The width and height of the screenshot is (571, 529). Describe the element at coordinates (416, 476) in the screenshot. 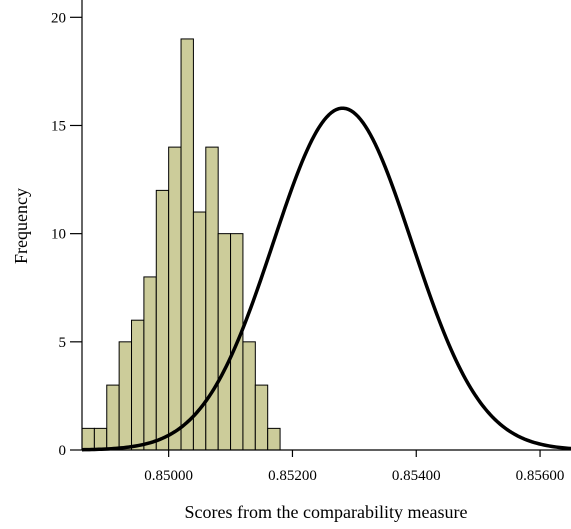

I see `x-tick-label: 0.85400` at that location.